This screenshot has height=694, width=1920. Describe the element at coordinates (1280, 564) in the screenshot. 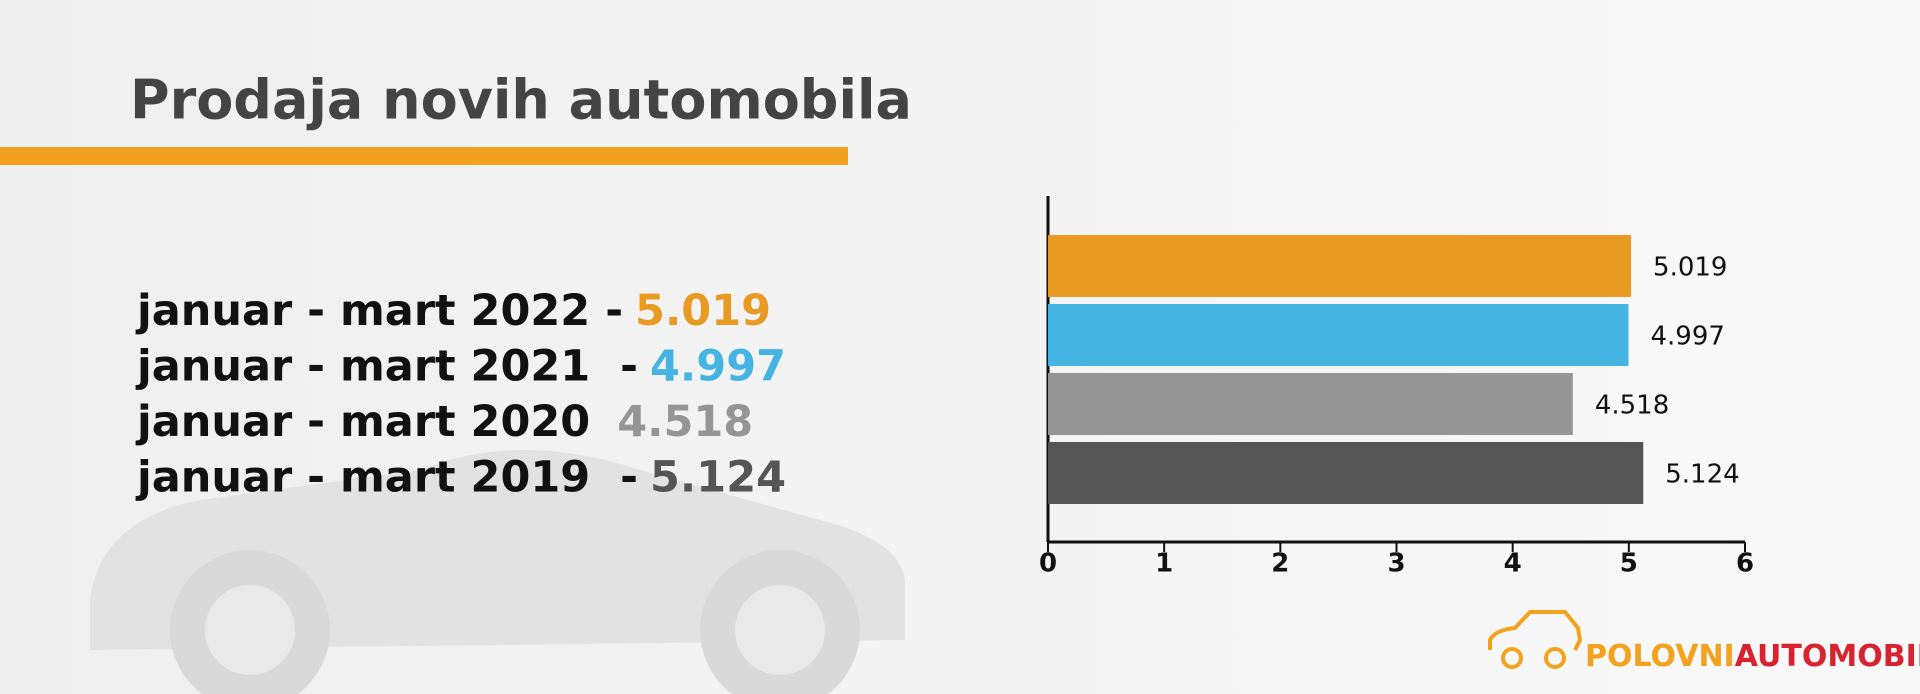

I see `x-tick-label: 2` at that location.